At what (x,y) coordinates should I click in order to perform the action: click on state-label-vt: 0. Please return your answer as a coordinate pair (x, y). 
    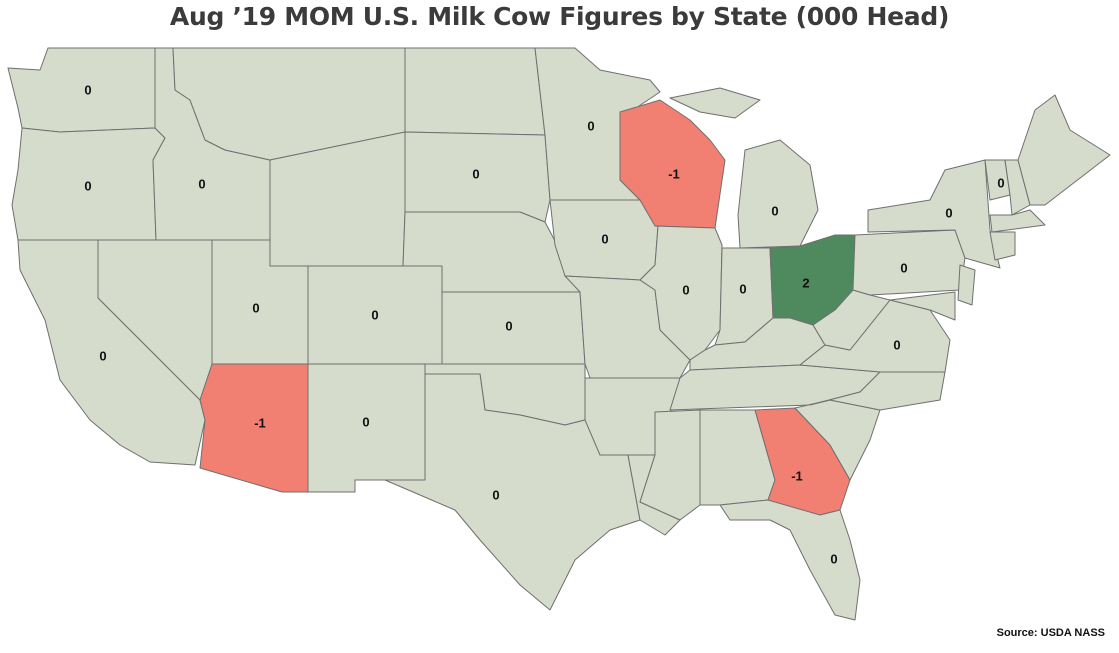
    Looking at the image, I should click on (1000, 182).